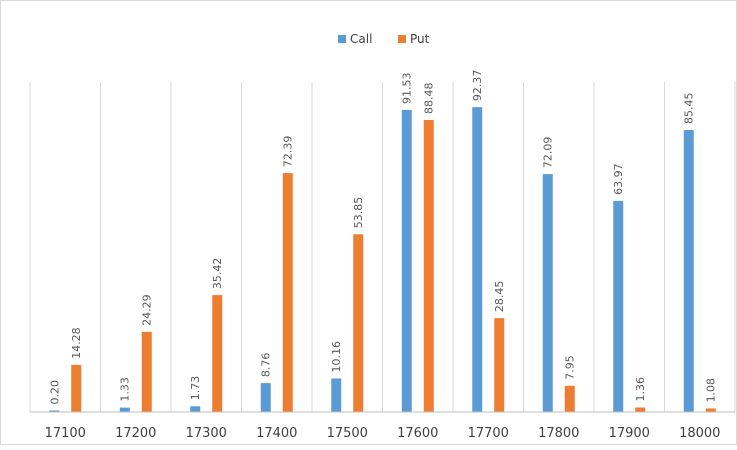 Image resolution: width=737 pixels, height=450 pixels. What do you see at coordinates (420, 39) in the screenshot?
I see `put-legend-label: Put` at bounding box center [420, 39].